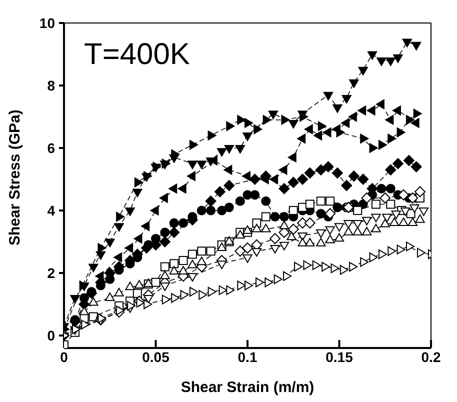 This screenshot has width=457, height=402. I want to click on y-tick-label: 10, so click(47, 22).